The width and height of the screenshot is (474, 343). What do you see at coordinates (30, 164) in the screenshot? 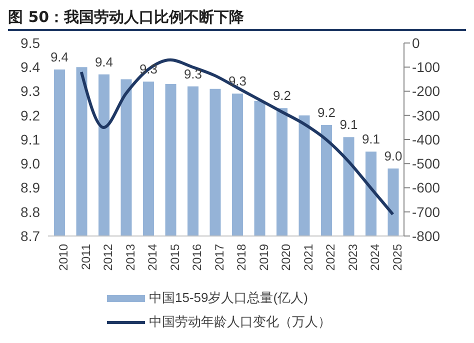
I see `y-tick-label: 9.0` at bounding box center [30, 164].